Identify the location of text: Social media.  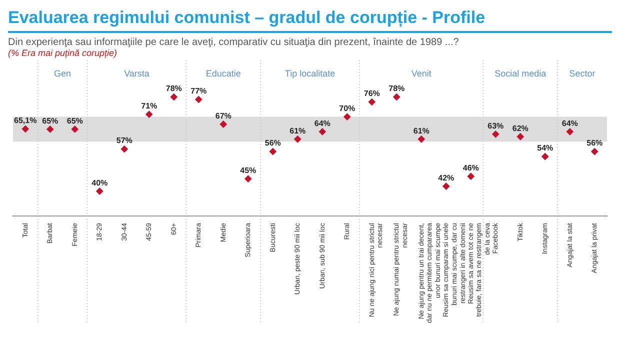
(520, 73).